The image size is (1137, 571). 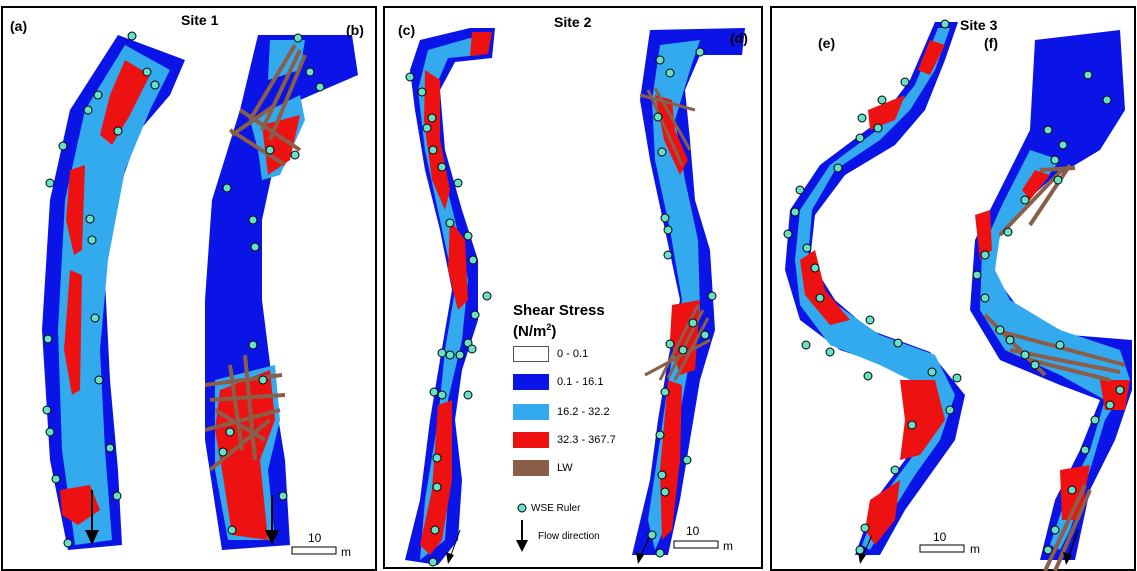 I want to click on panel-label-f: (f), so click(x=991, y=43).